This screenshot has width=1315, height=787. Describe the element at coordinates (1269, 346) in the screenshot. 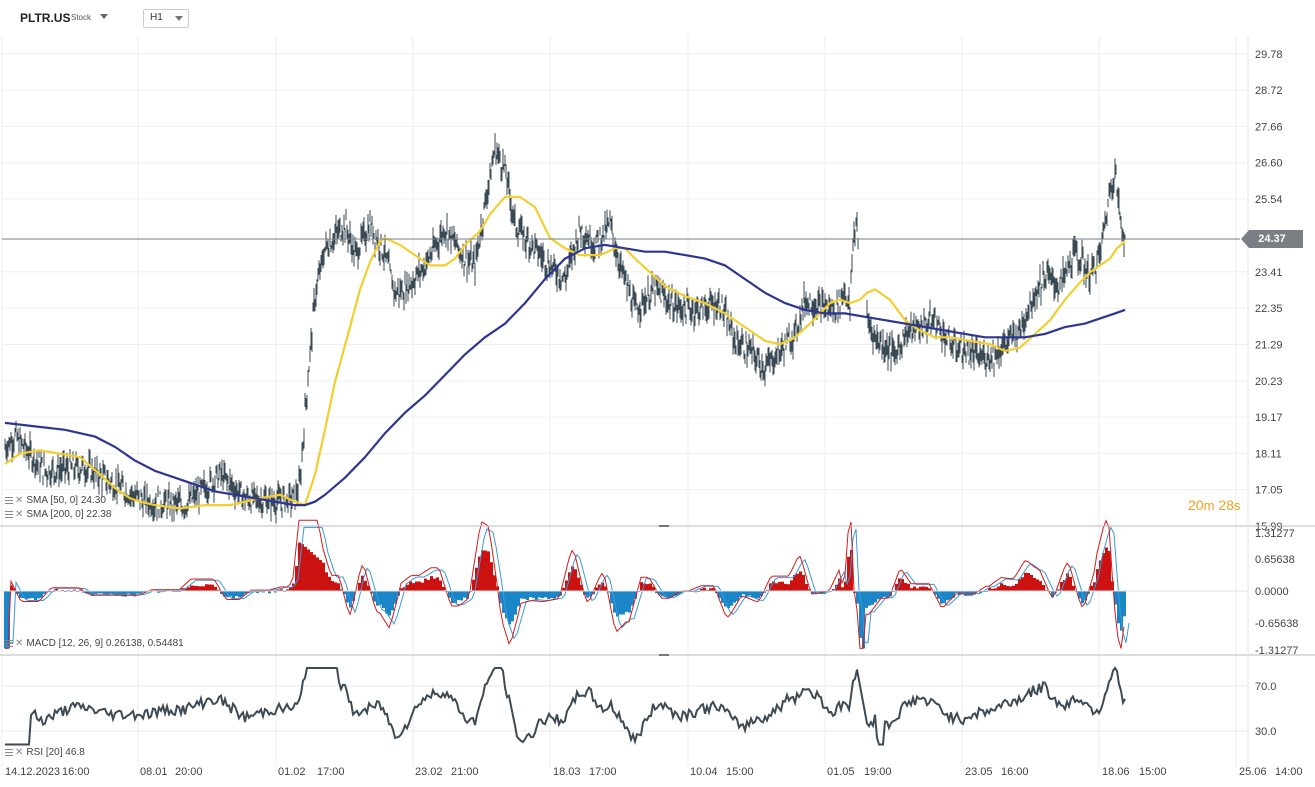

I see `price-axis-label: 21.29` at that location.